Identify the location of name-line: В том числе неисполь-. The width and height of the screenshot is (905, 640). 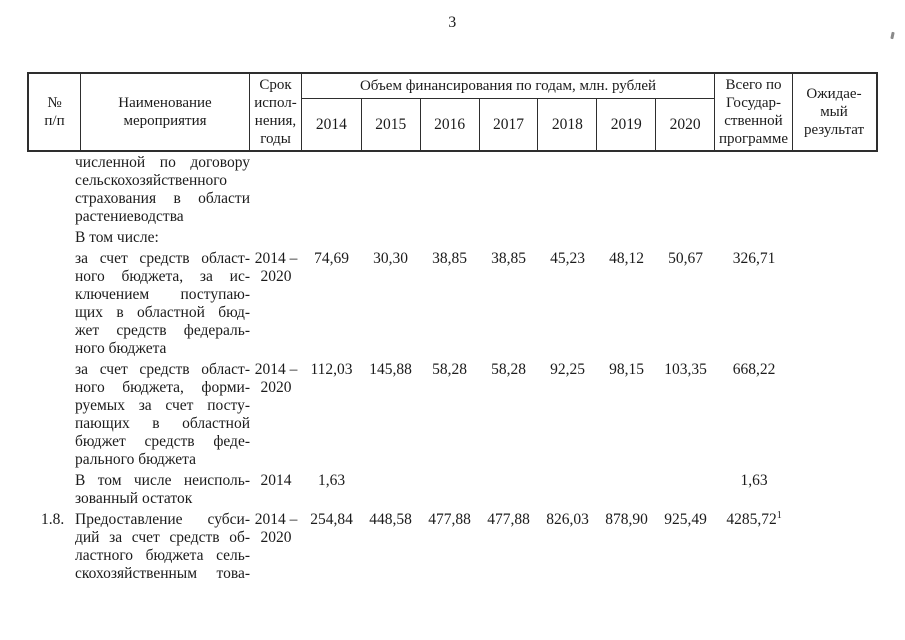
(162, 480).